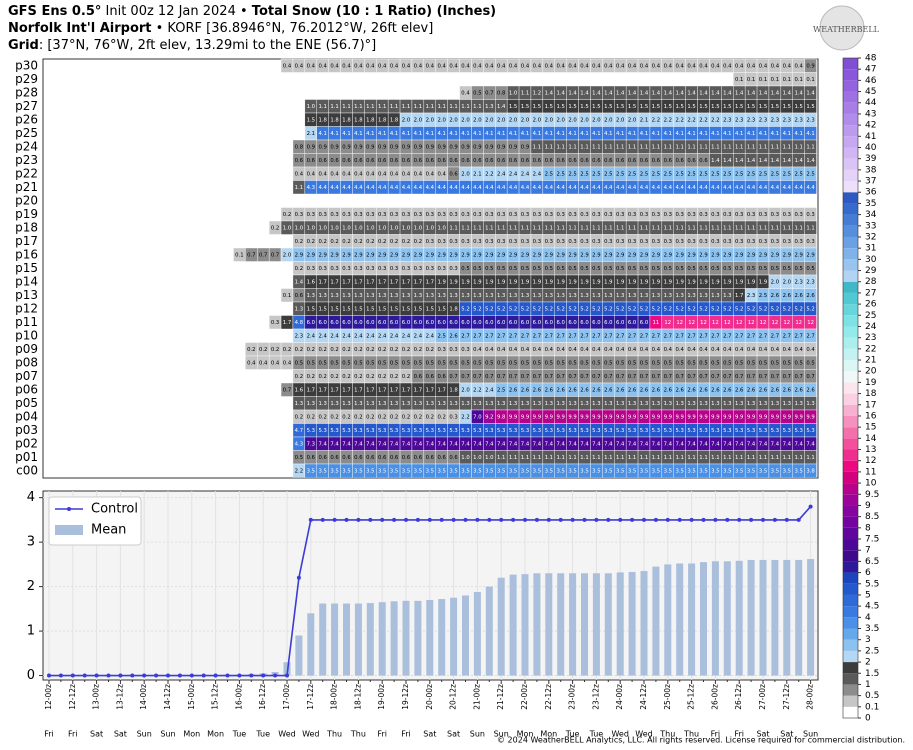 Image resolution: width=913 pixels, height=750 pixels. Describe the element at coordinates (871, 394) in the screenshot. I see `colorbar-label: 18` at that location.